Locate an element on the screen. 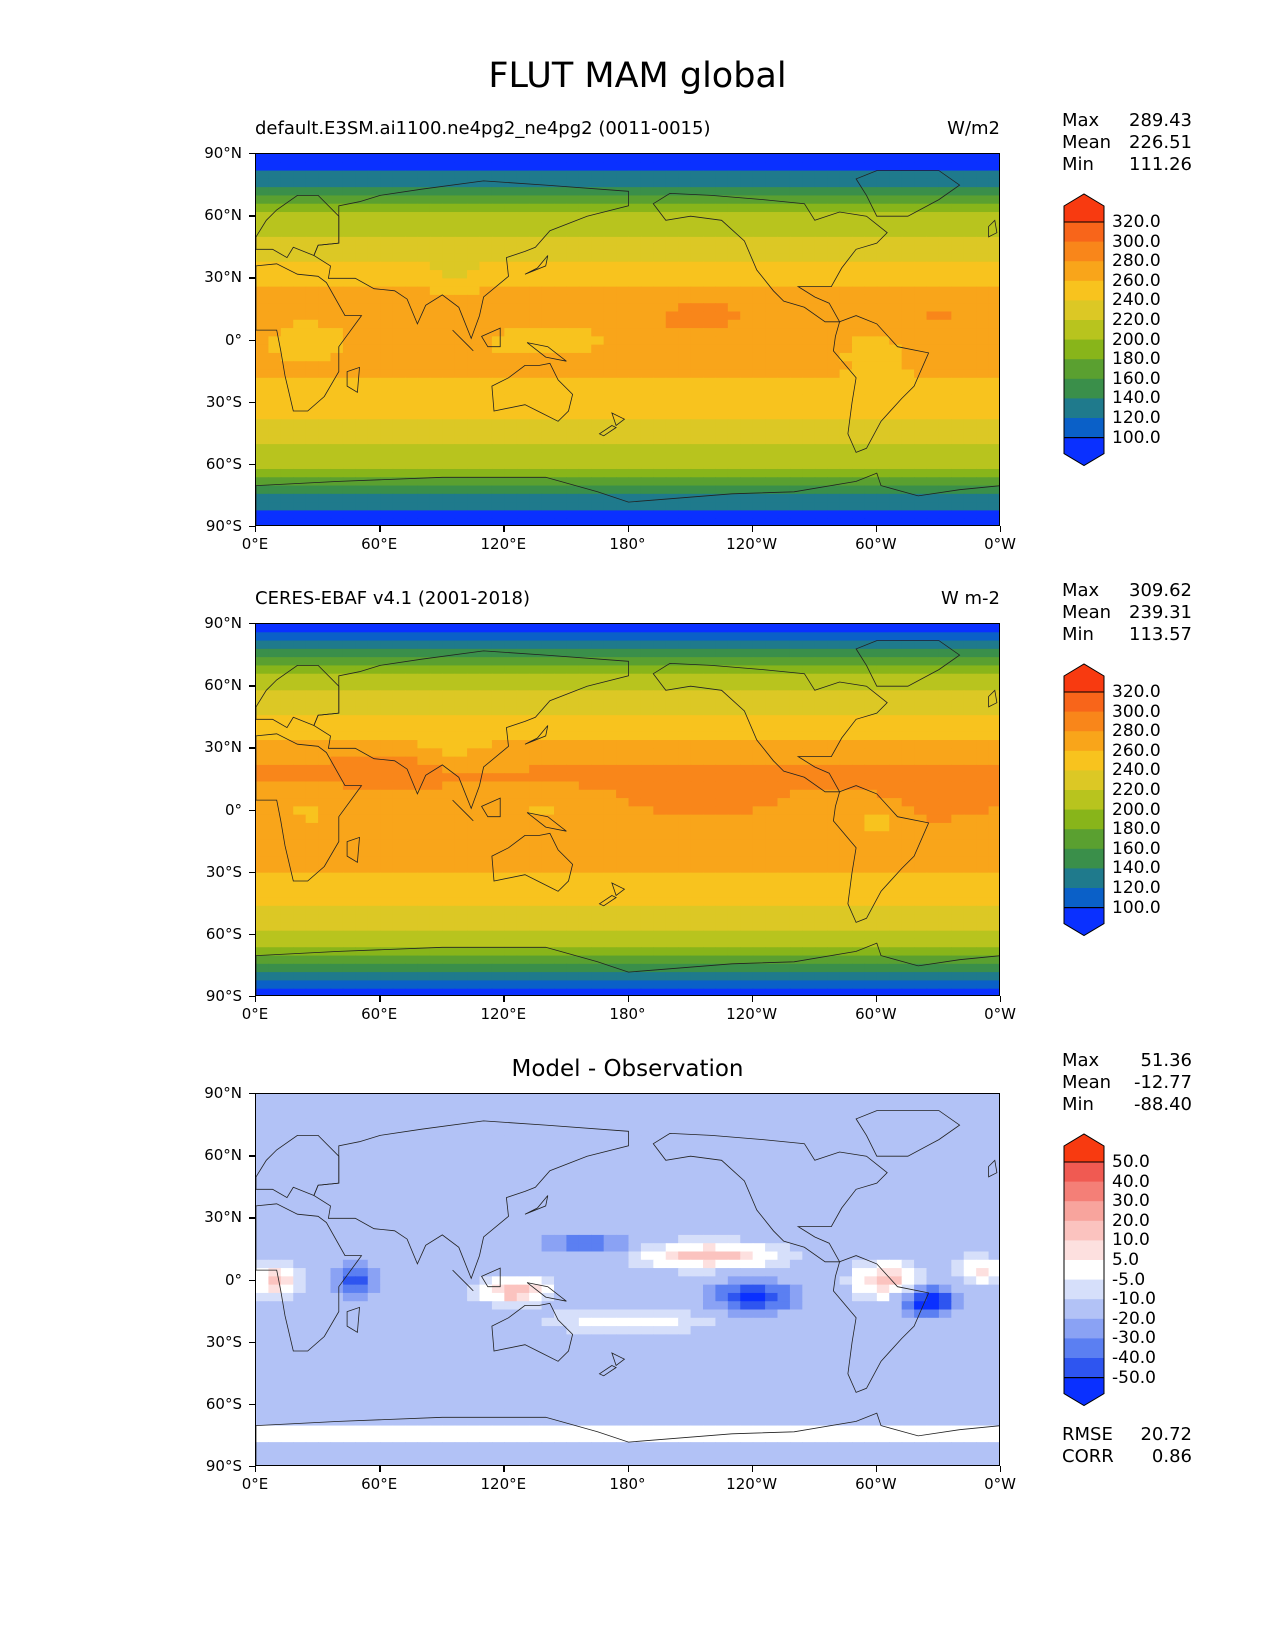 This screenshot has height=1650, width=1275. lon-tick-label: 120°E is located at coordinates (503, 1014).